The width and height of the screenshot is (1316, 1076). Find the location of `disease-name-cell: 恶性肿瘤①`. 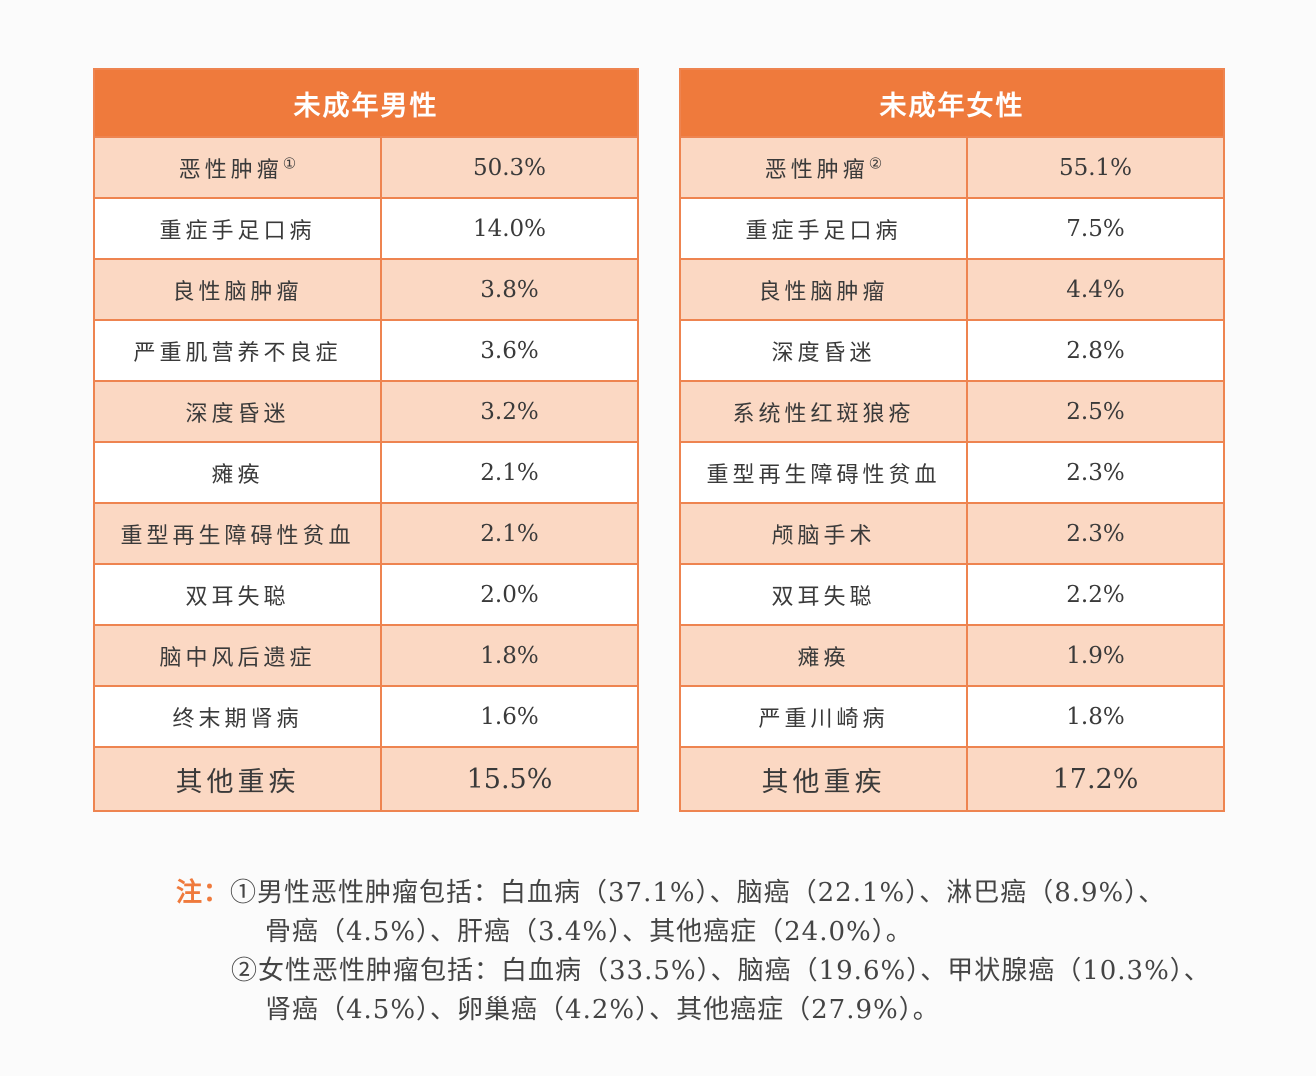

disease-name-cell: 恶性肿瘤① is located at coordinates (238, 168).